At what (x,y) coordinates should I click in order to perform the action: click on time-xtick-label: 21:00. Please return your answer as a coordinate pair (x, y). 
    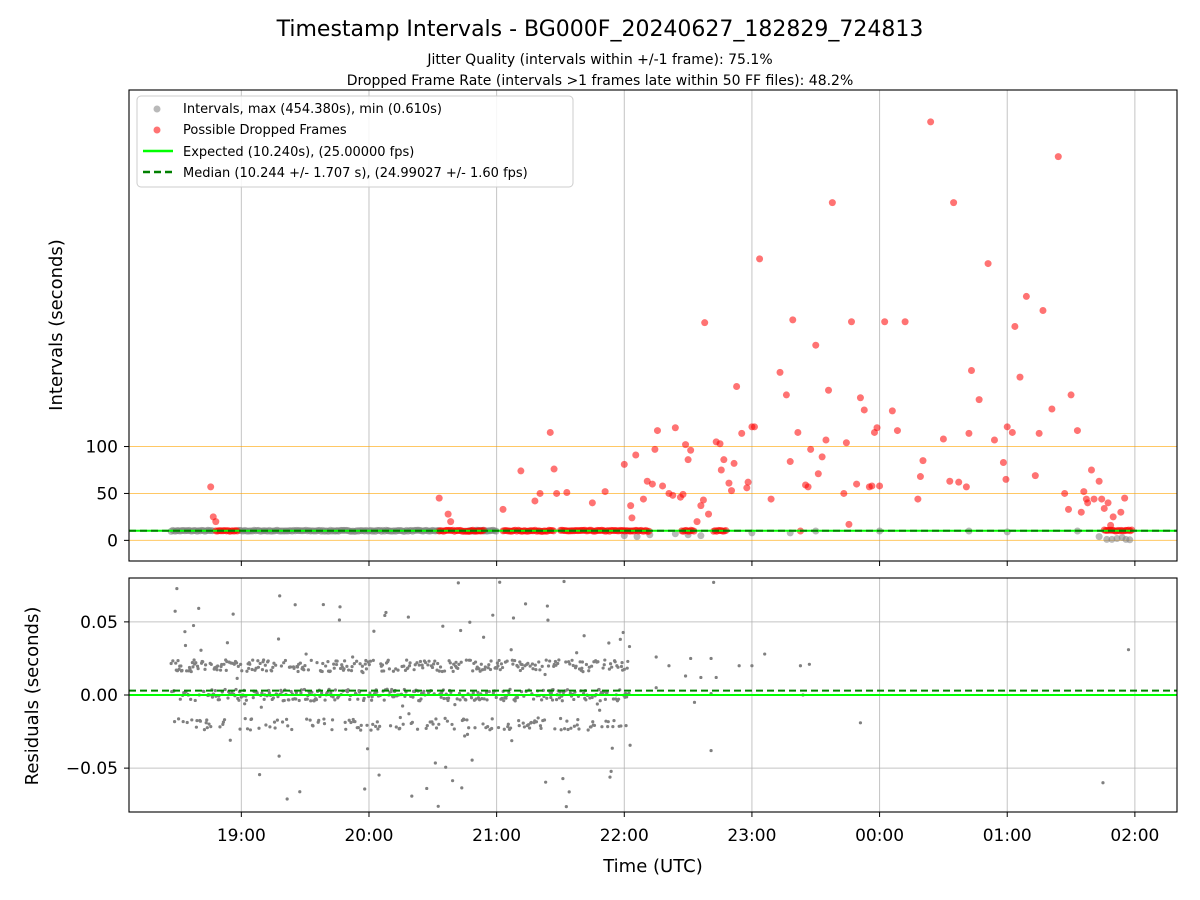
    Looking at the image, I should click on (496, 836).